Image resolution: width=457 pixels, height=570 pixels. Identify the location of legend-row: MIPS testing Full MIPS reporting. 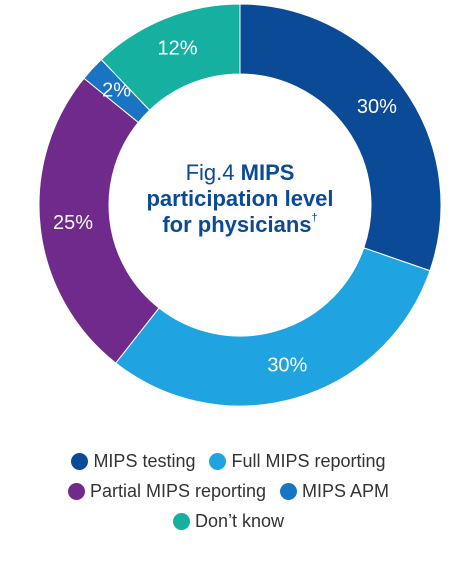
(228, 461).